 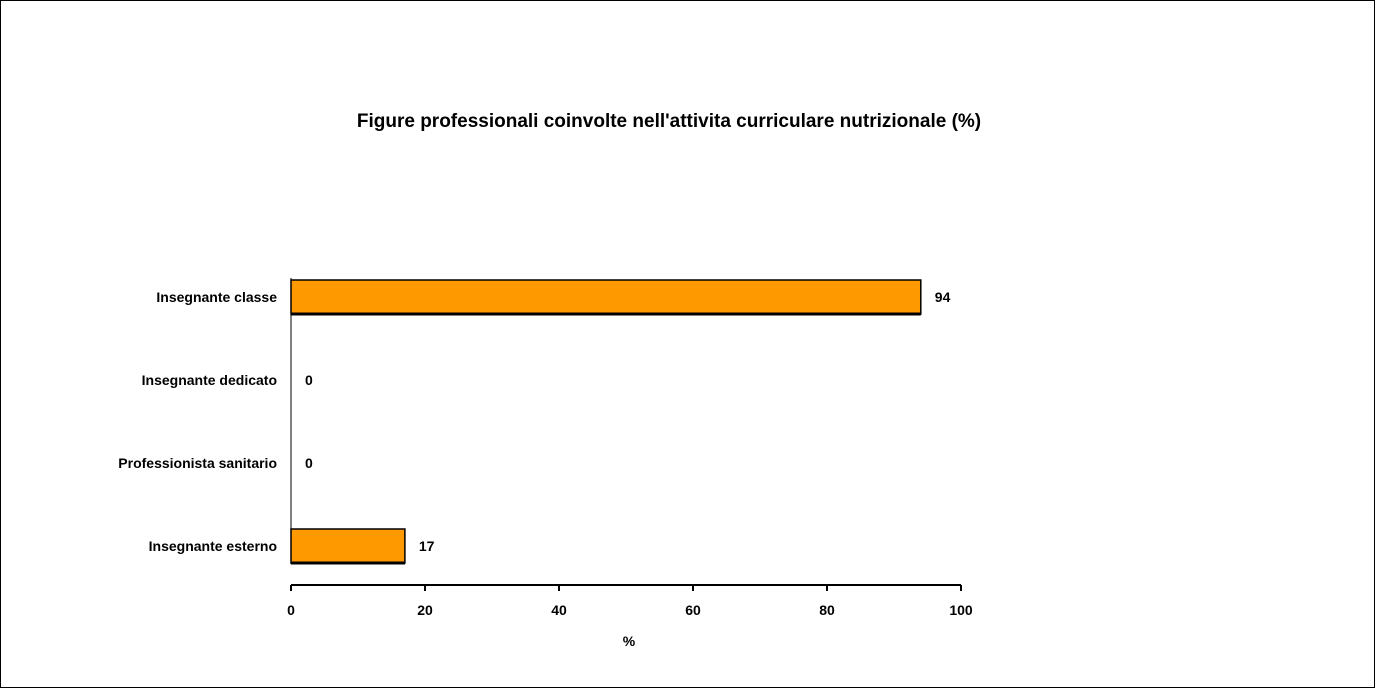 What do you see at coordinates (559, 610) in the screenshot?
I see `x-tick-label: 40` at bounding box center [559, 610].